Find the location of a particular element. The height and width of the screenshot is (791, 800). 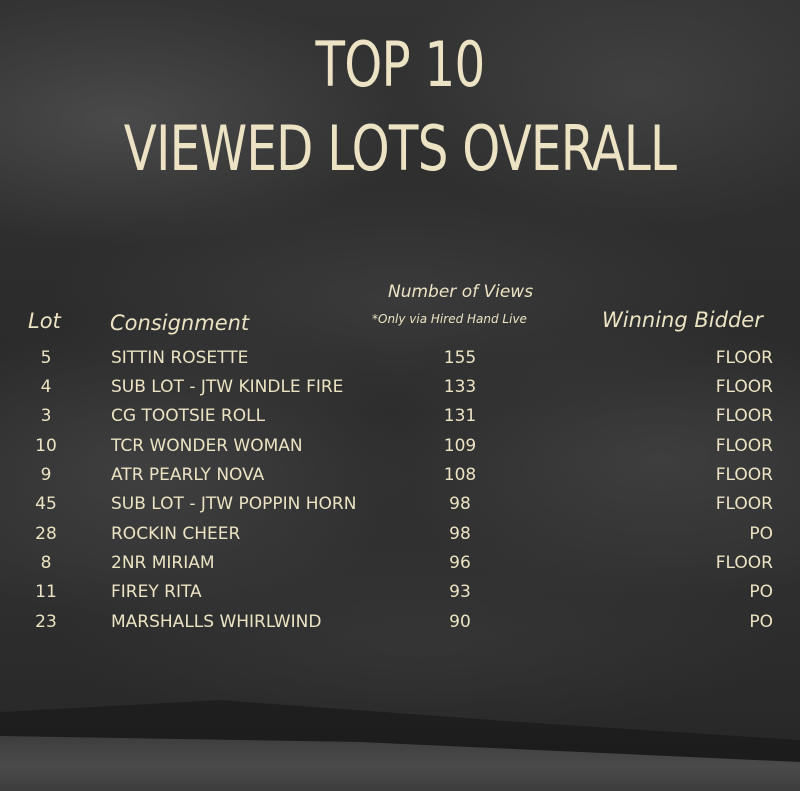

consignment-name: SUB LOT - JTW POPPIN HORN is located at coordinates (234, 504).